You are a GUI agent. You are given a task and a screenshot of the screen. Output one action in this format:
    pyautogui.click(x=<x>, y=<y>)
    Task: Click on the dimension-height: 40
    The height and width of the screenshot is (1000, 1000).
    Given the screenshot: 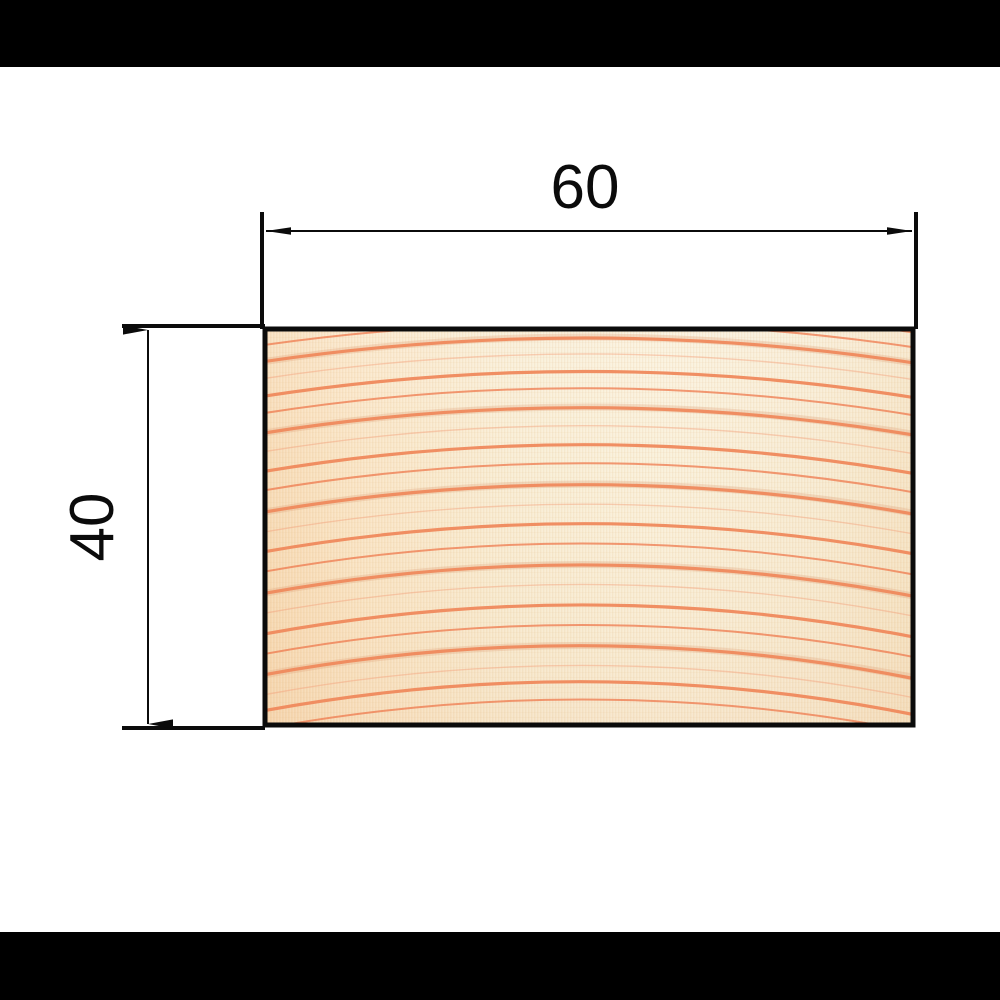 What is the action you would take?
    pyautogui.click(x=161, y=527)
    